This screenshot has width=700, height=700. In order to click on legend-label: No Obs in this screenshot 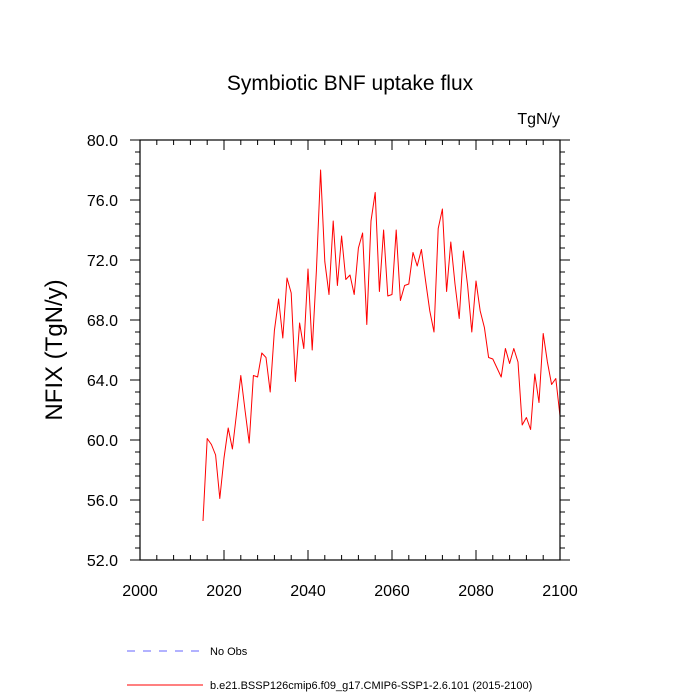, I will do `click(229, 652)`.